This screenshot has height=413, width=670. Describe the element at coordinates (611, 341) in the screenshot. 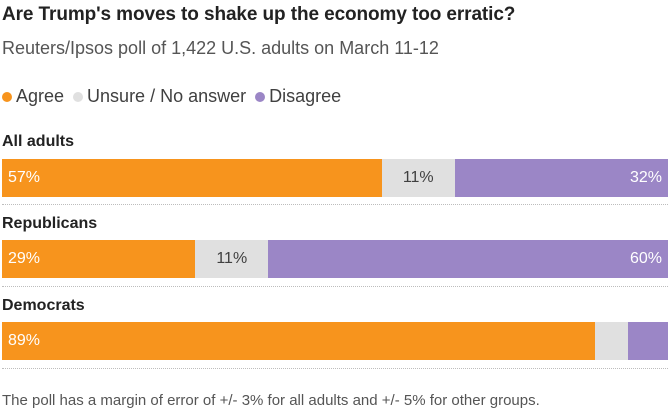

I see `bar-democrats-unsure` at that location.